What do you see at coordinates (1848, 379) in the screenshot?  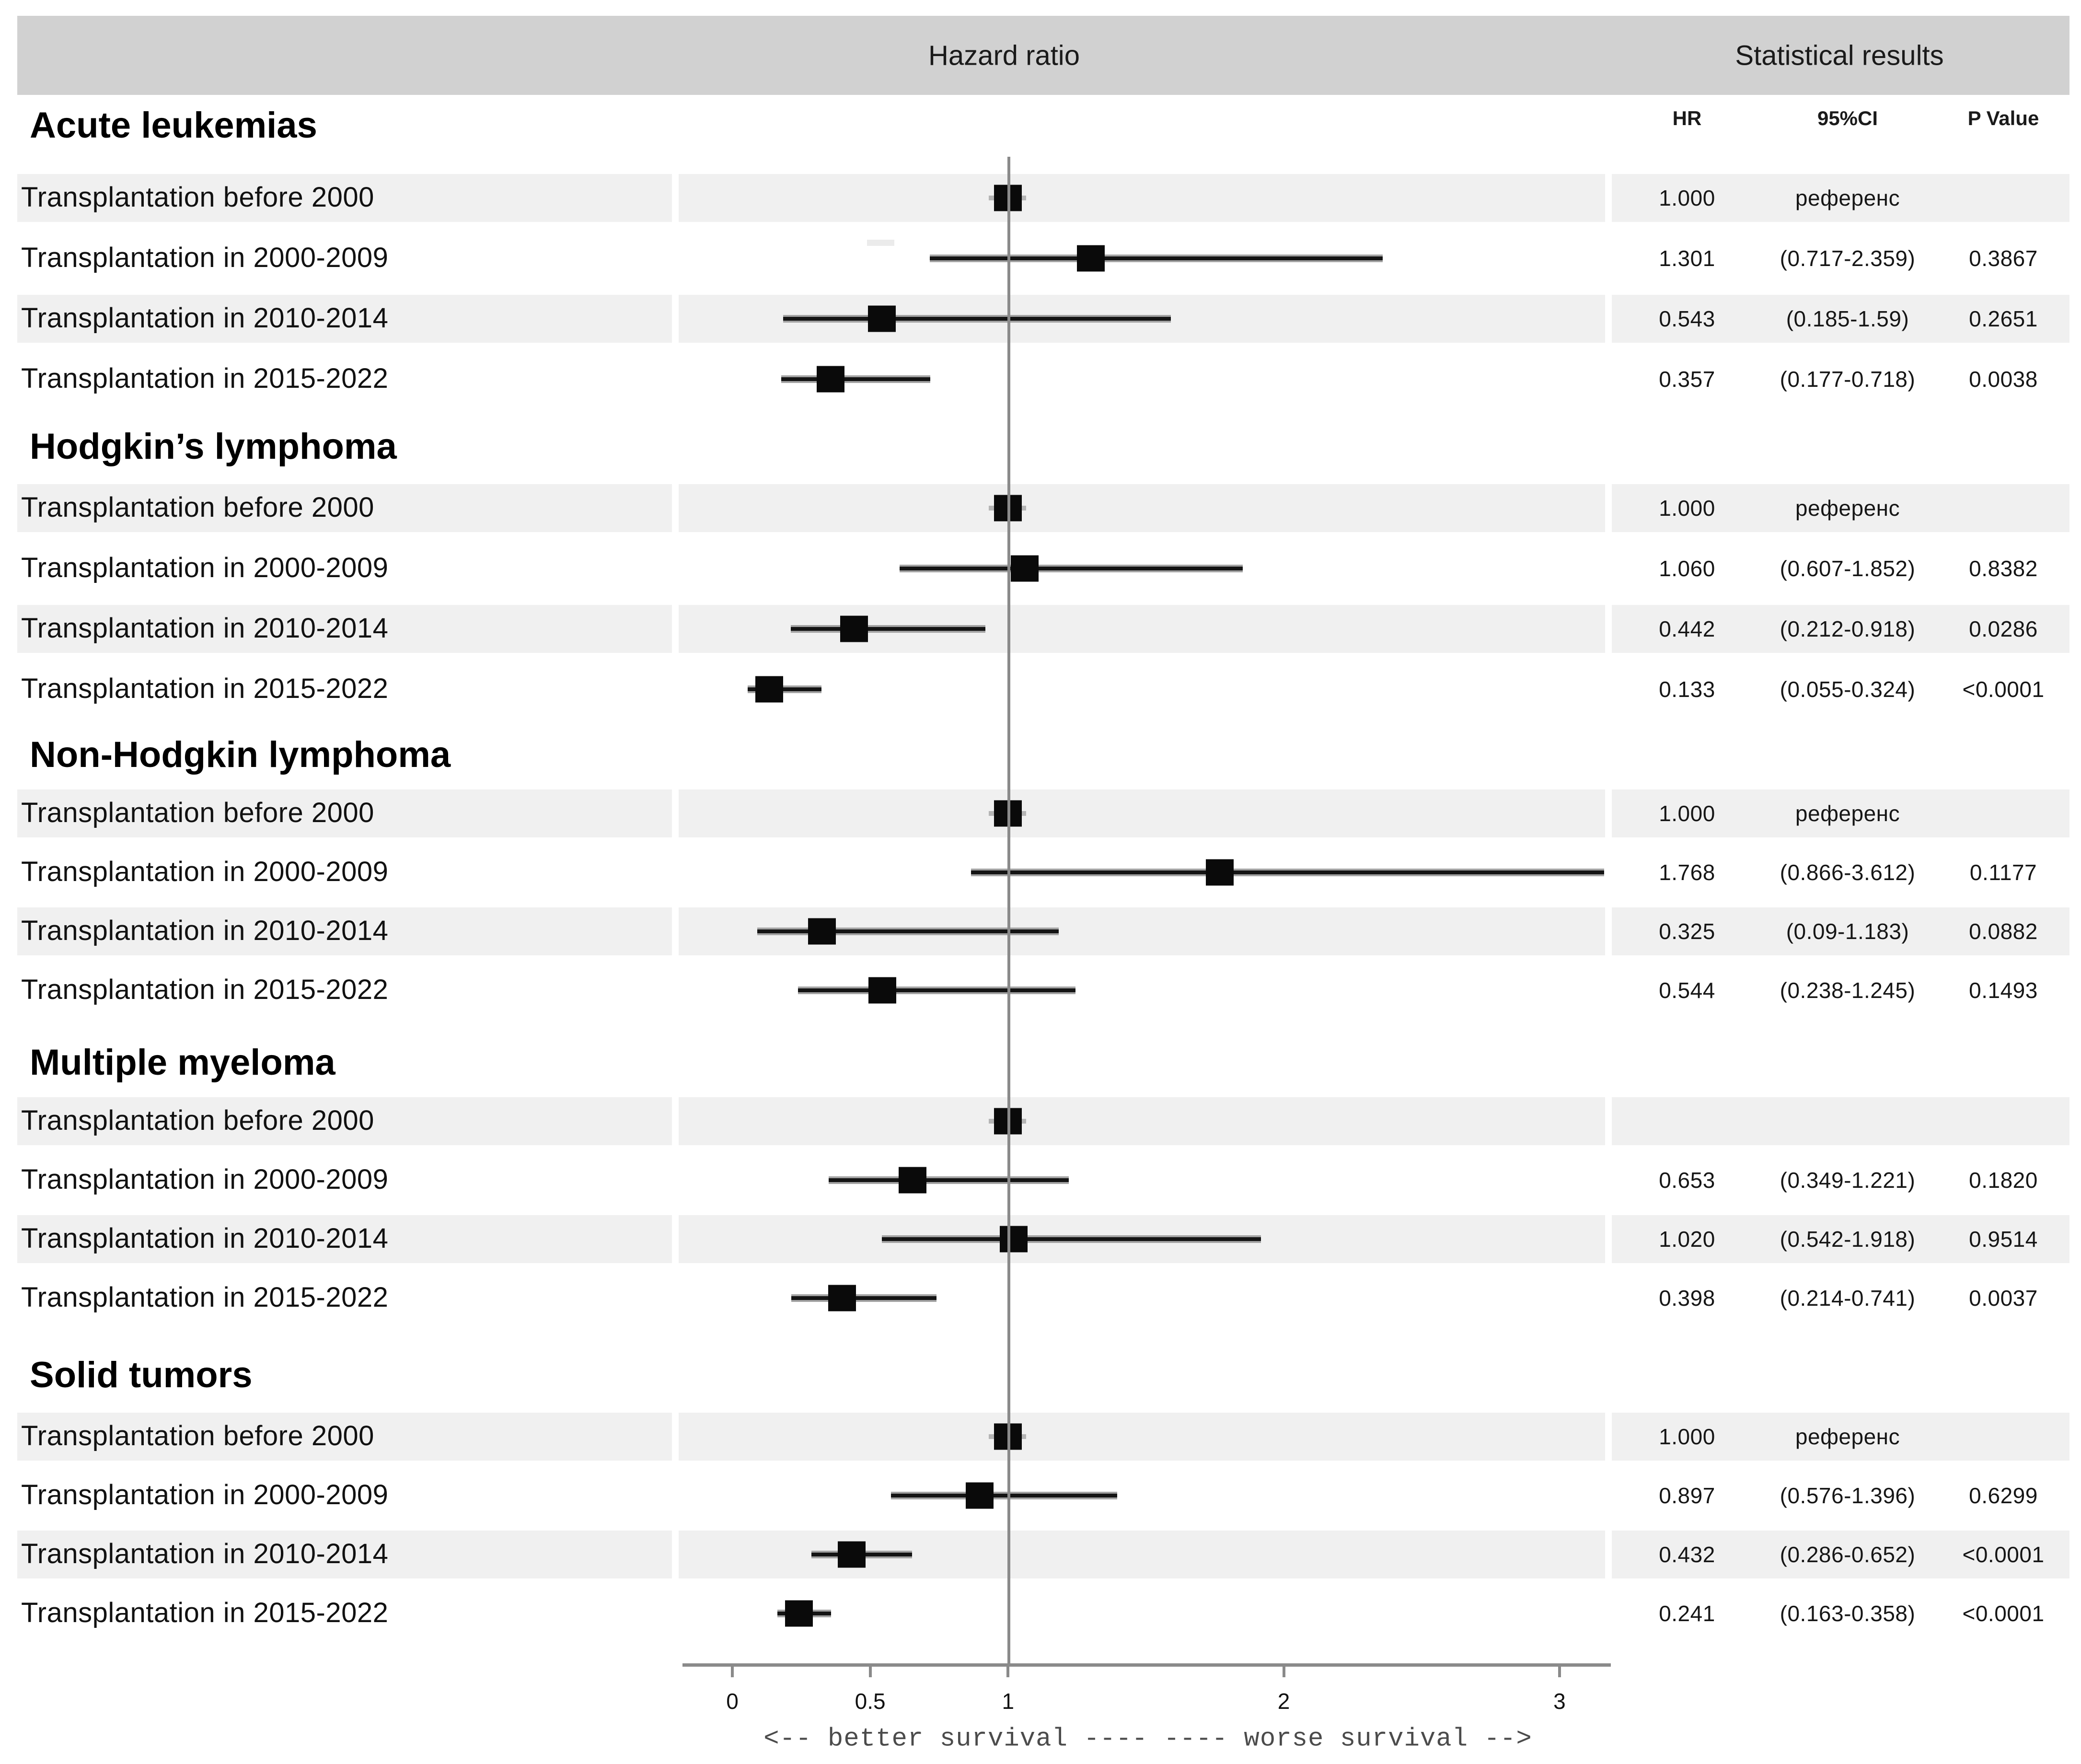 I see `stat-ci-acute-leukemias-row-3: (0.177-0.718)` at bounding box center [1848, 379].